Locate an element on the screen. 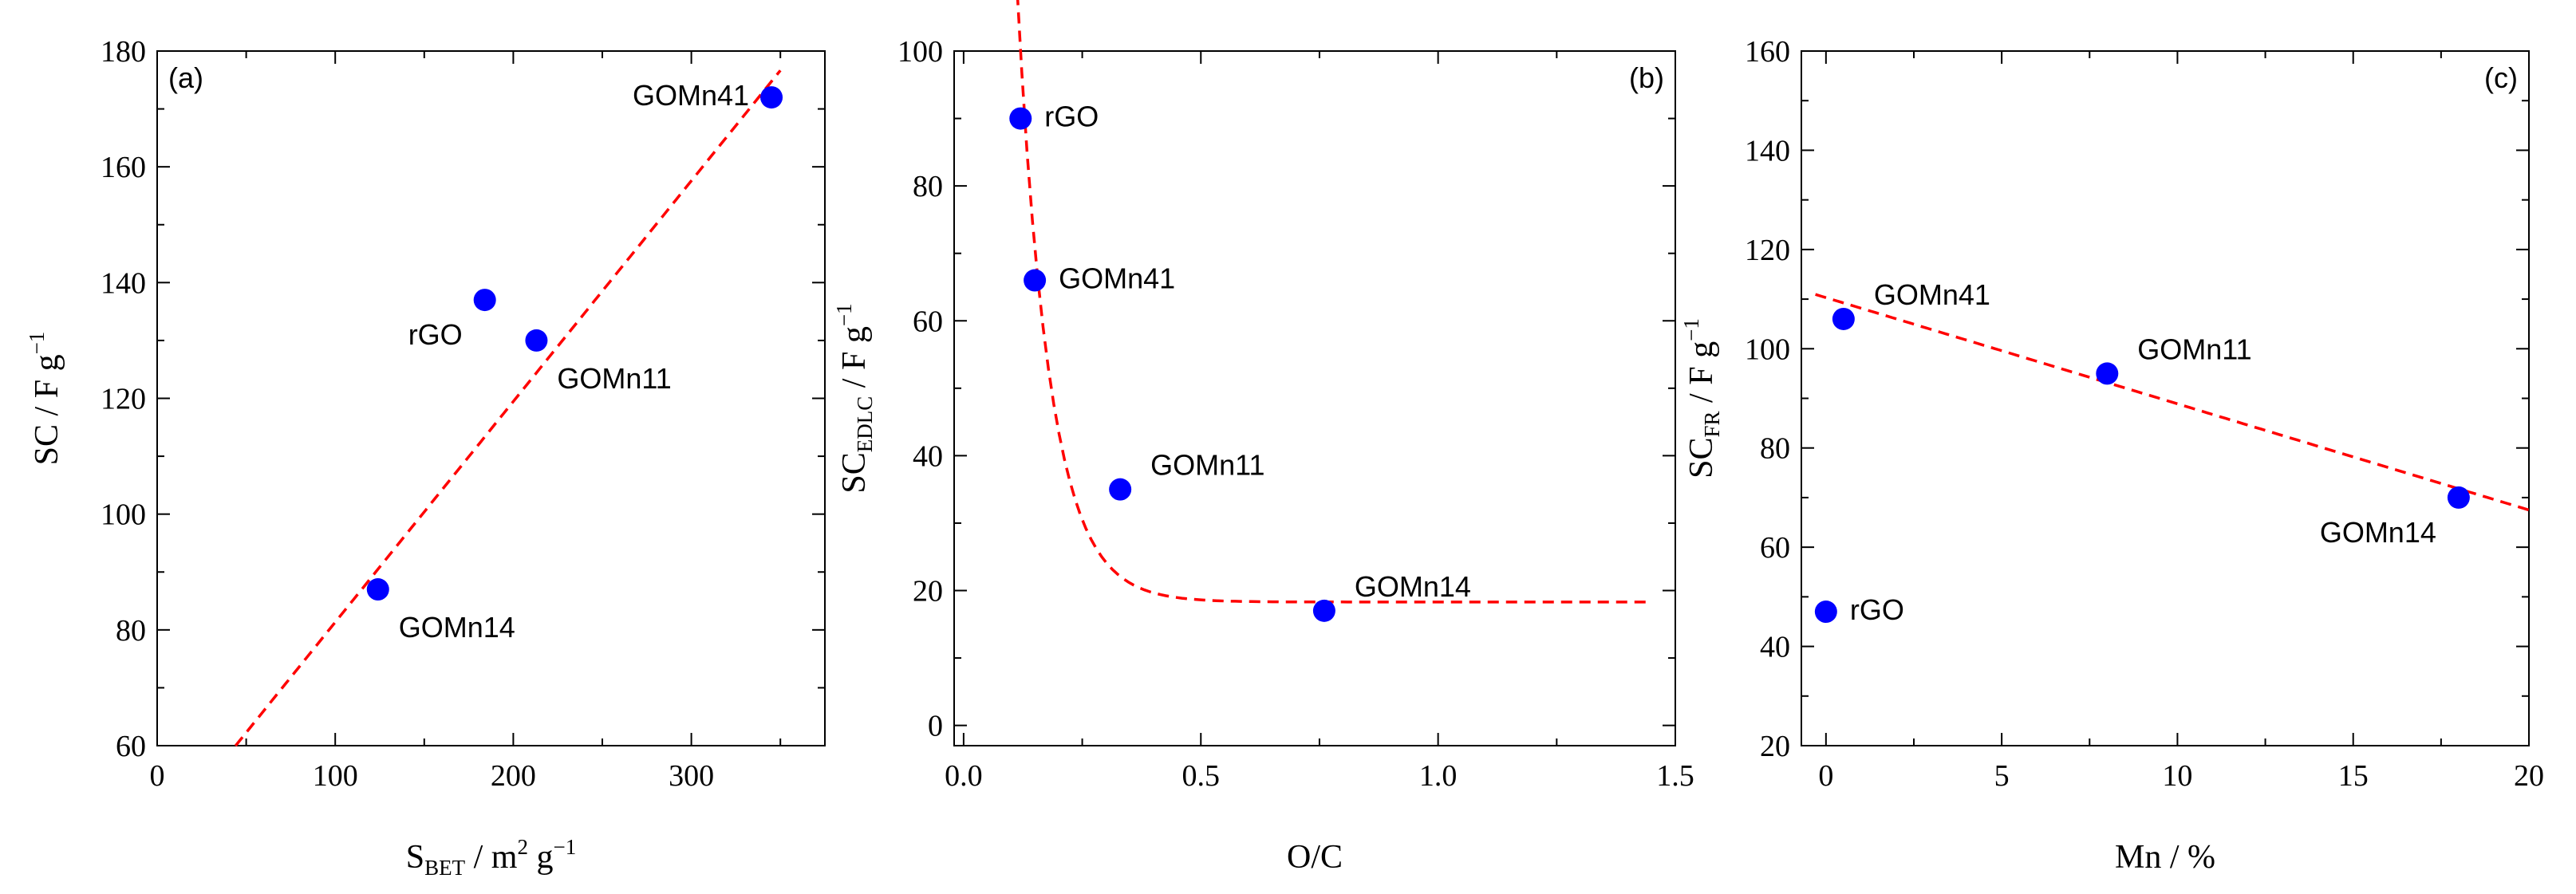 Image resolution: width=2576 pixels, height=894 pixels. x-tick-label: 200 is located at coordinates (513, 776).